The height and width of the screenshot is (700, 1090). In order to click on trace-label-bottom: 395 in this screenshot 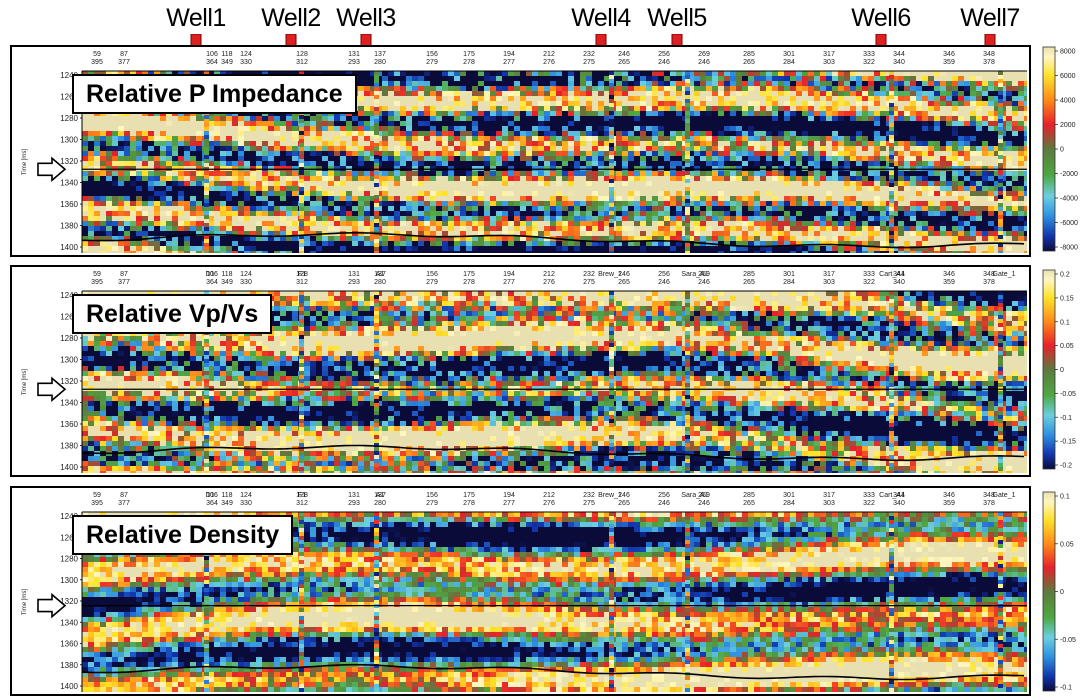, I will do `click(97, 503)`.